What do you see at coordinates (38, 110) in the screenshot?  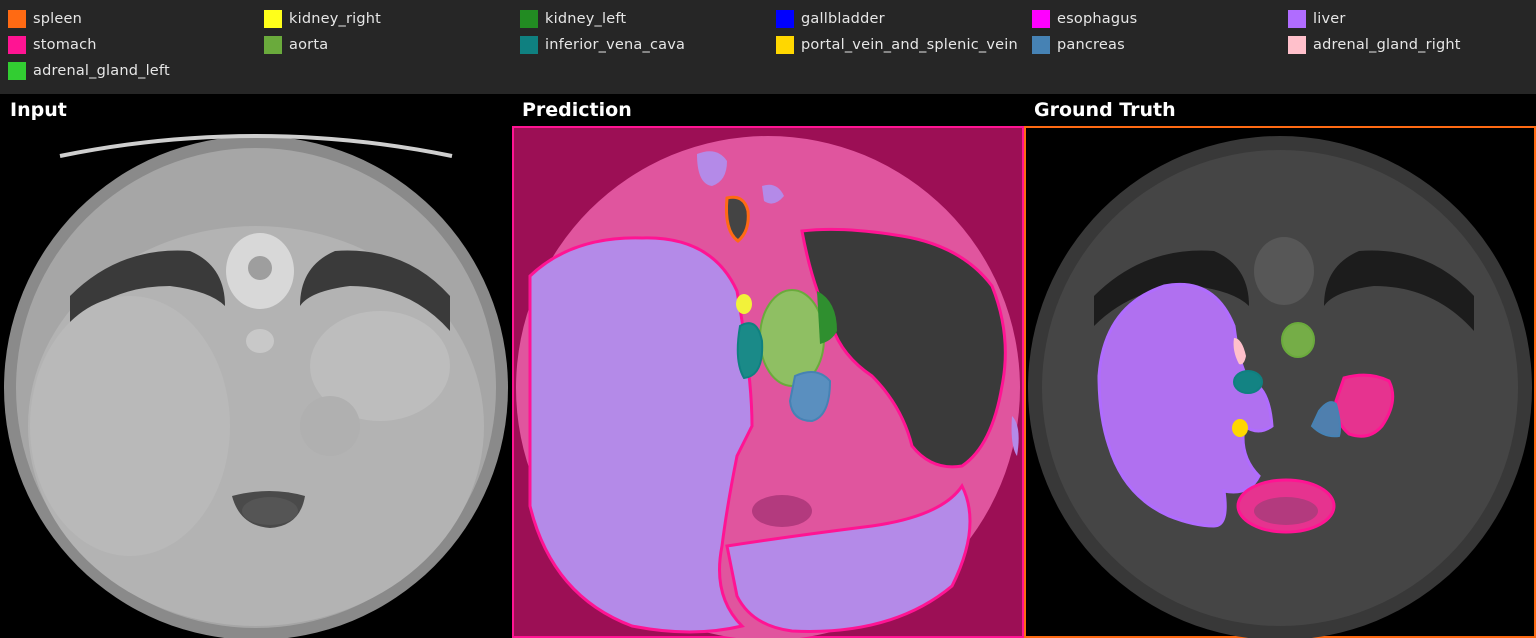 I see `input-title: Input` at bounding box center [38, 110].